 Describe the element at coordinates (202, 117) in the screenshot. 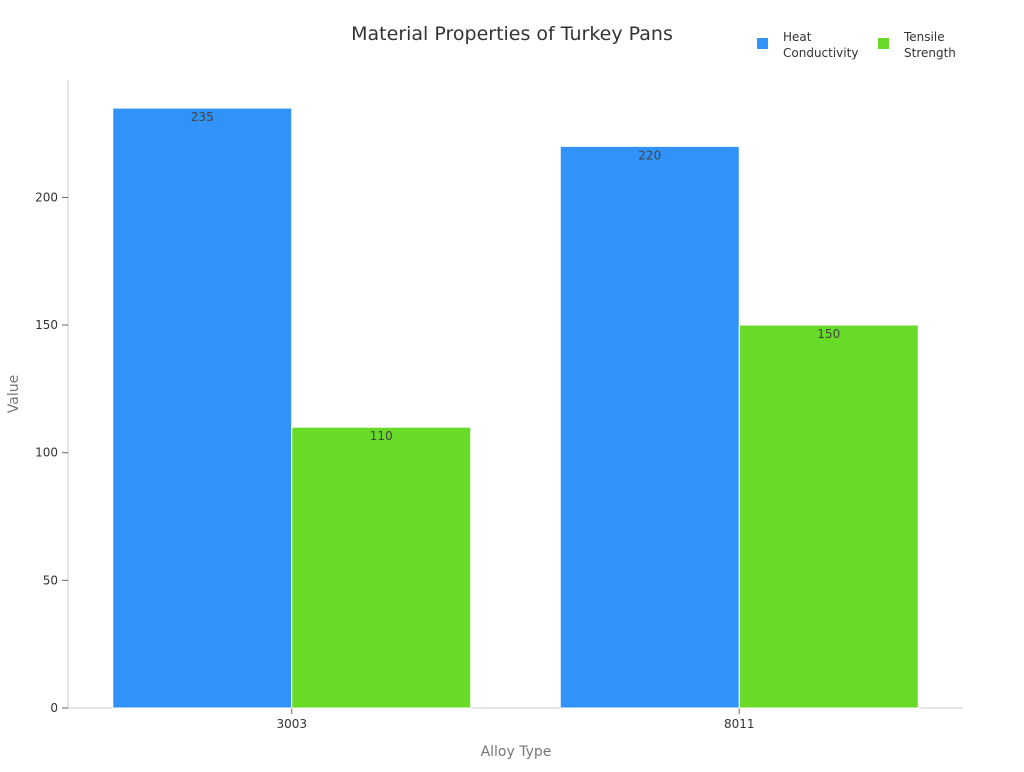

I see `bar-value-label: 235` at that location.